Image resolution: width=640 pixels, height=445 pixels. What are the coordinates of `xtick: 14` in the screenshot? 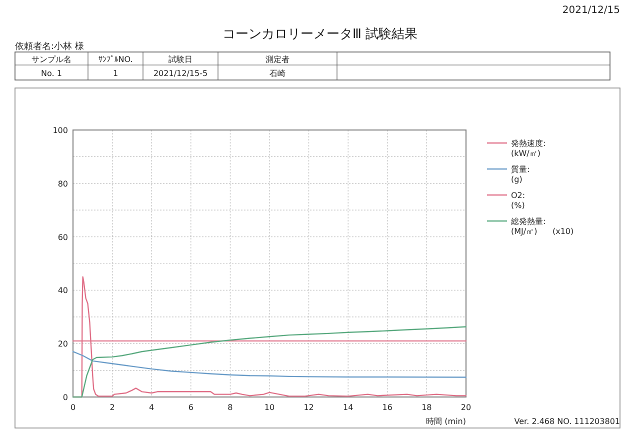 It's located at (348, 407).